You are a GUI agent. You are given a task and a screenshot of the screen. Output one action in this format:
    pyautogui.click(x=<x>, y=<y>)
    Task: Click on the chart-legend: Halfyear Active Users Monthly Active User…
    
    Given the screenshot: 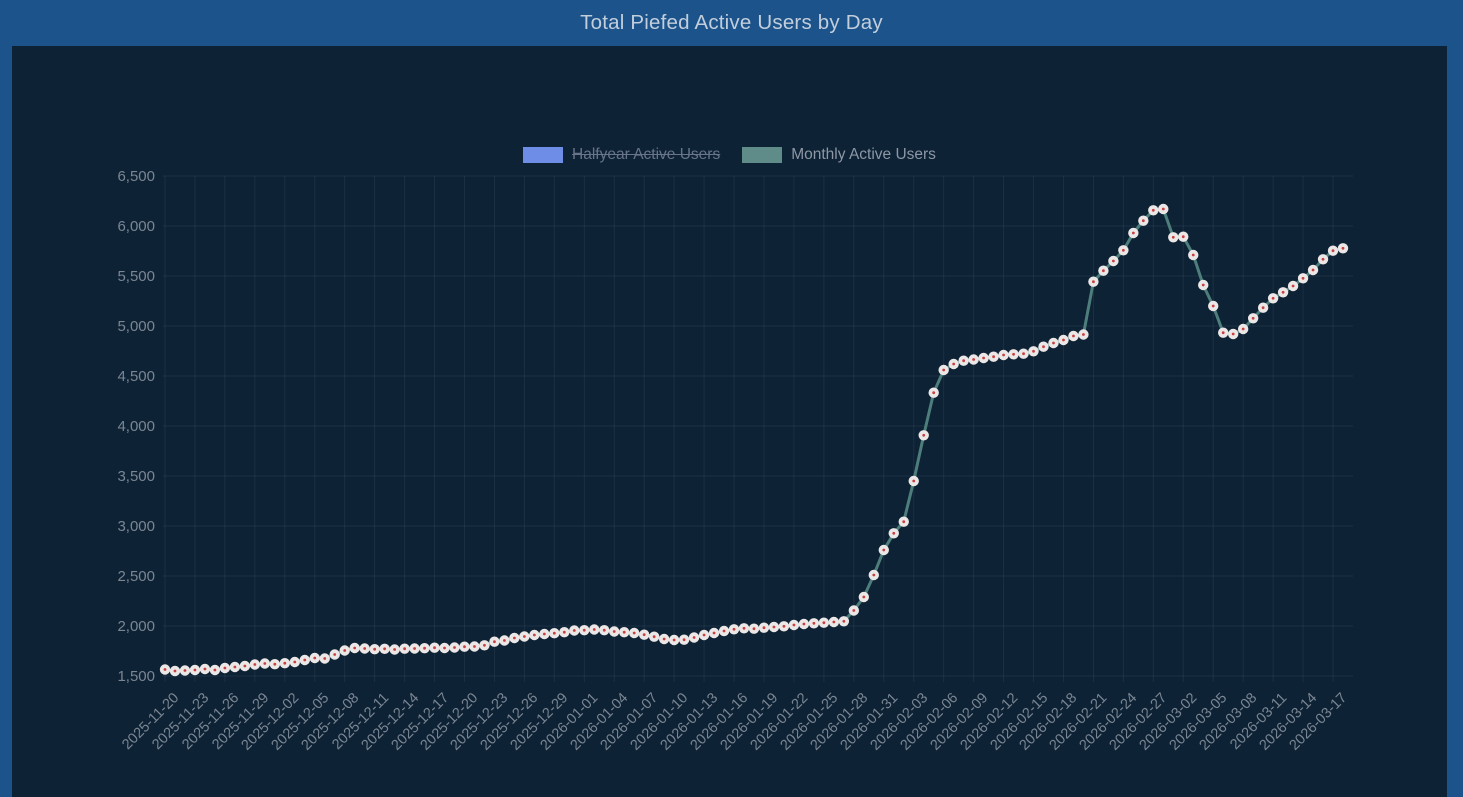 What is the action you would take?
    pyautogui.click(x=729, y=155)
    